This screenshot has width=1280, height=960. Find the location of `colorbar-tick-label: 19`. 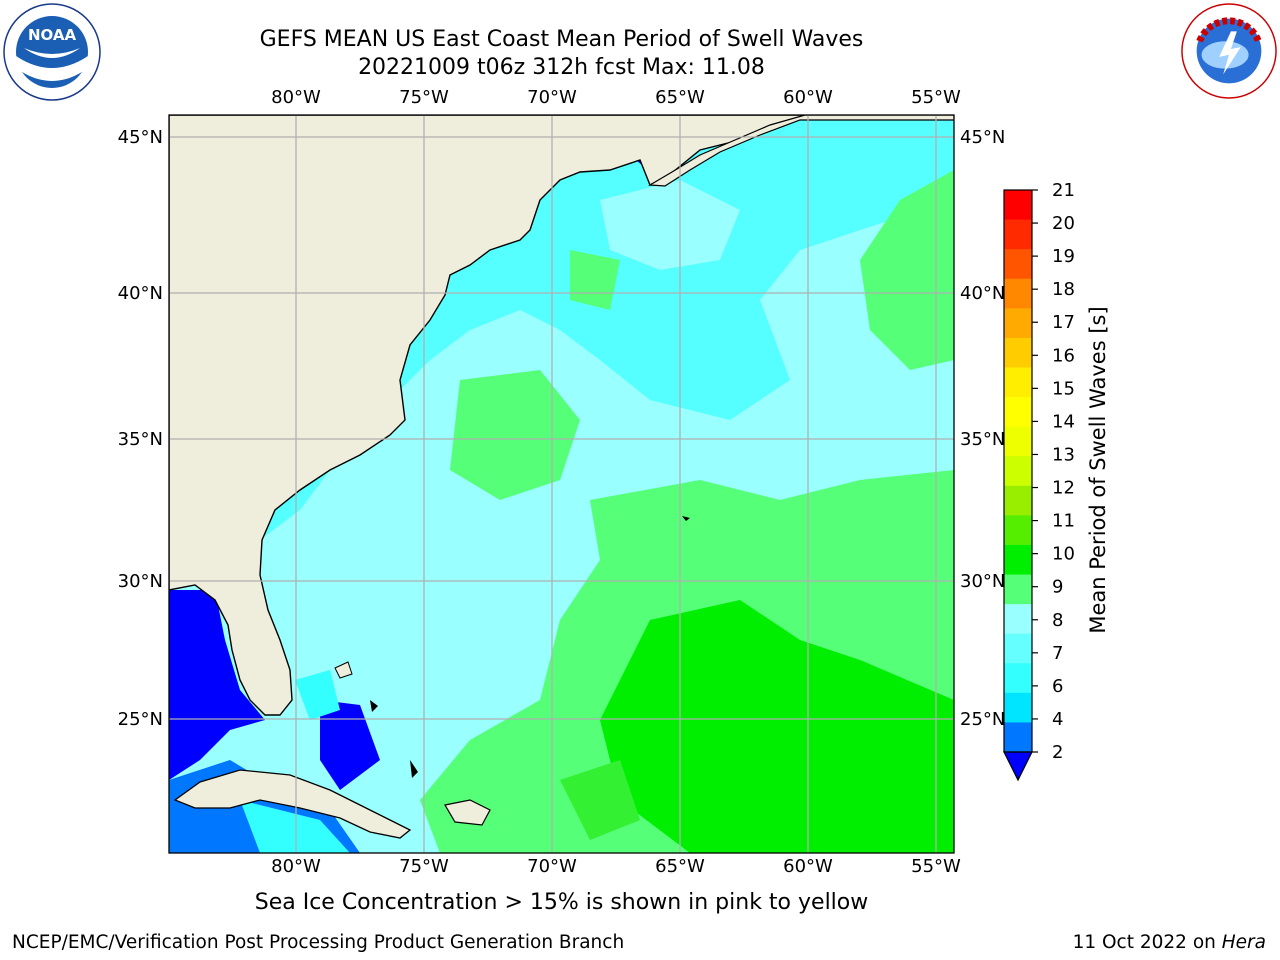

colorbar-tick-label: 19 is located at coordinates (1063, 256).